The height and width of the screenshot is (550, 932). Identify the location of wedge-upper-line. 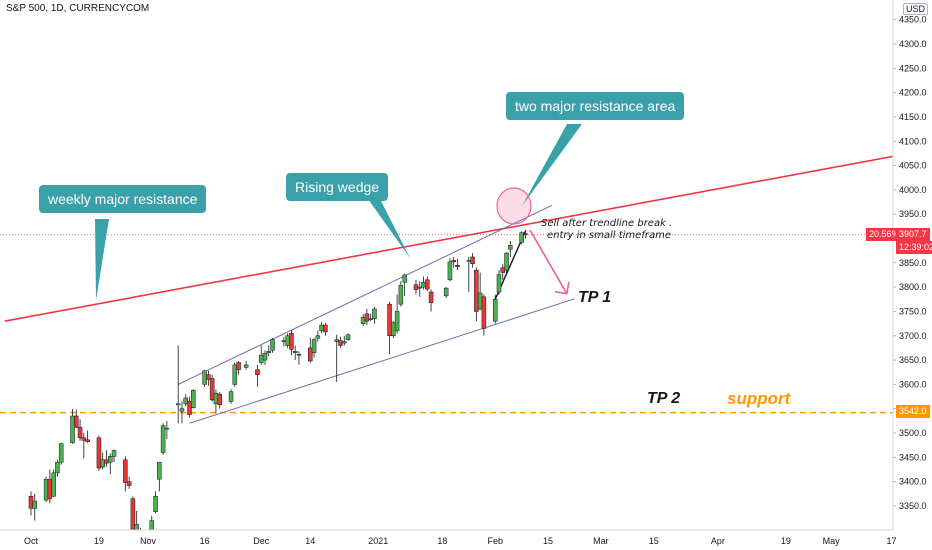
(365, 294).